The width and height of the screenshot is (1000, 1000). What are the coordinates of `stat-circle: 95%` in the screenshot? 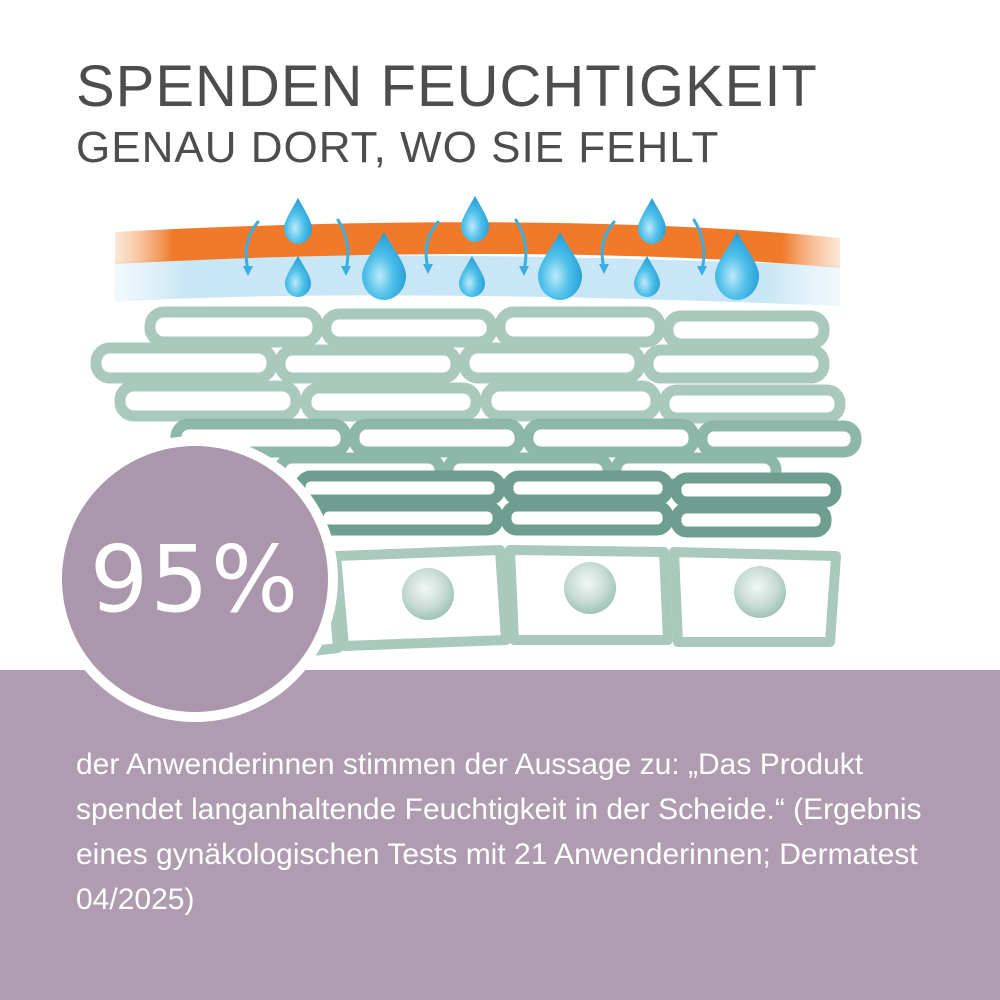 It's located at (195, 579).